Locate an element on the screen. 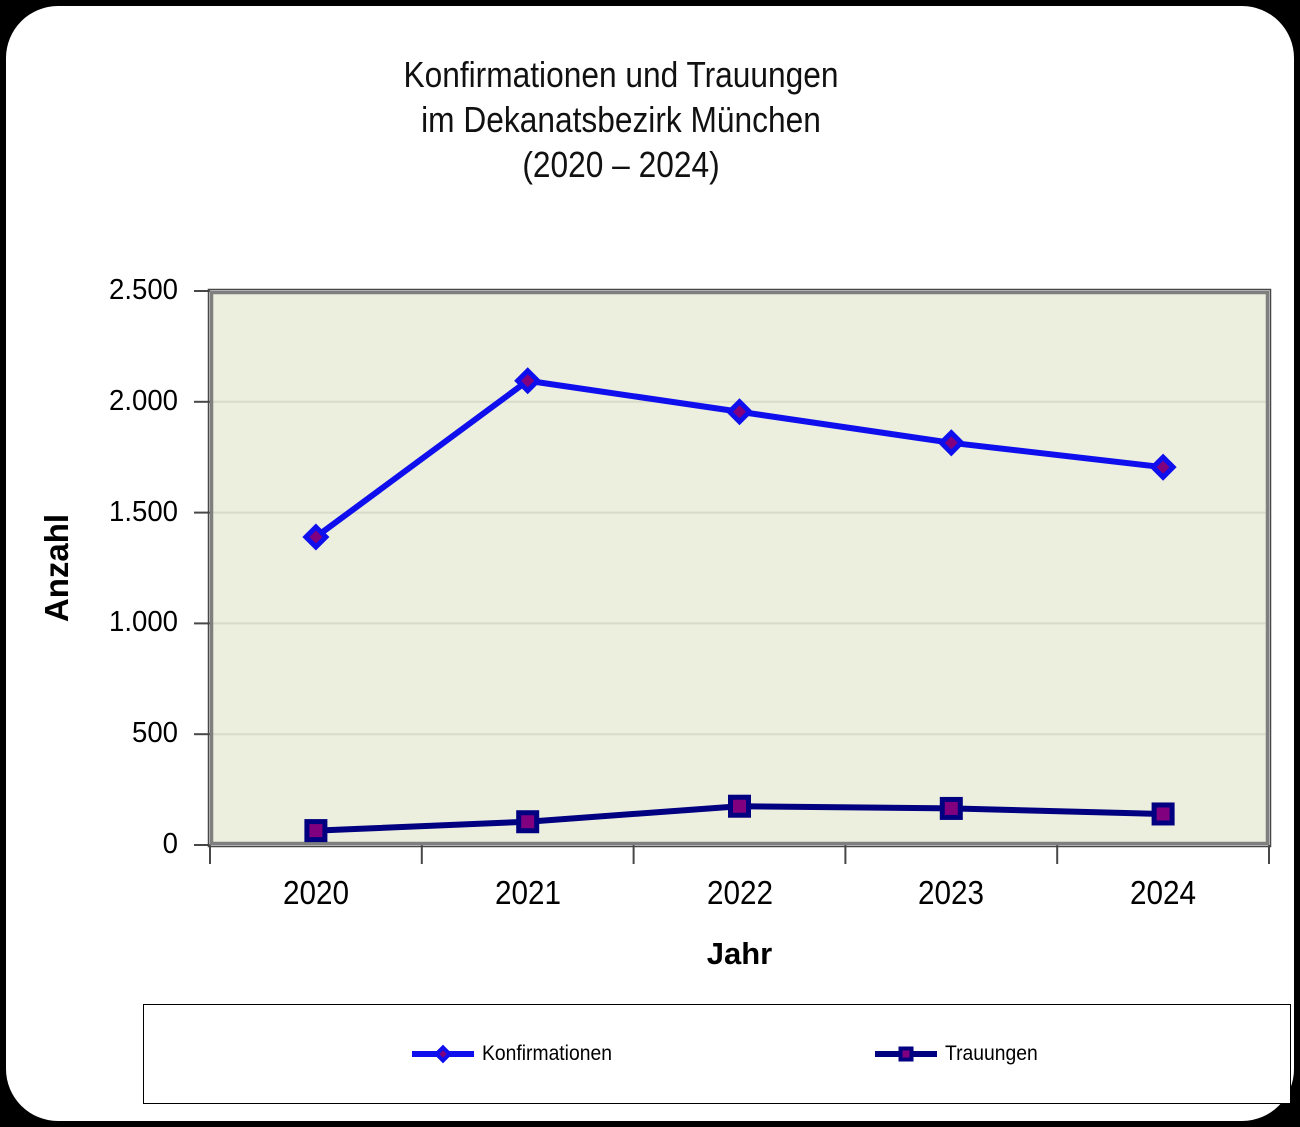  chart-title-line-3: (2020 – 2024) is located at coordinates (621, 164).